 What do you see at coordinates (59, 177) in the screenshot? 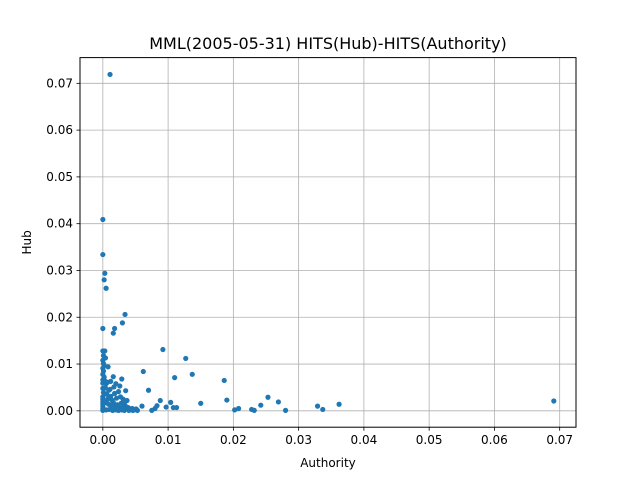
I see `y-tick-label: 0.05` at bounding box center [59, 177].